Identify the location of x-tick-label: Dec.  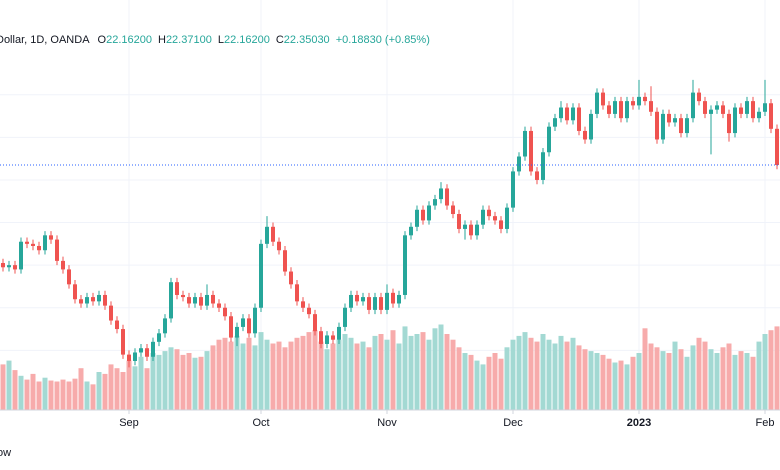
(513, 423).